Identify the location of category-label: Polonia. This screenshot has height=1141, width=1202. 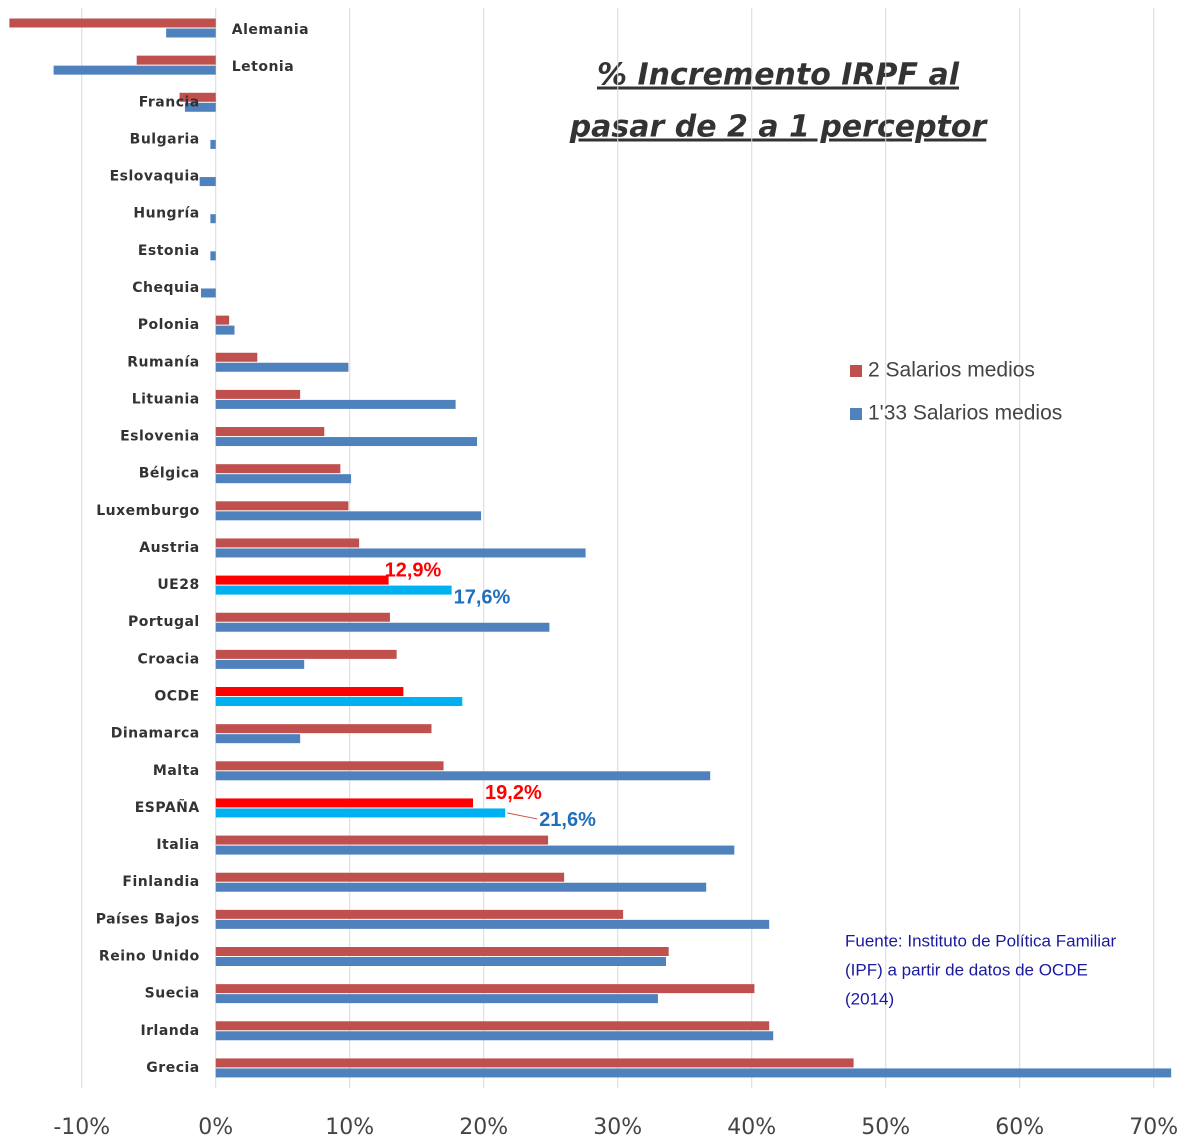
(169, 325).